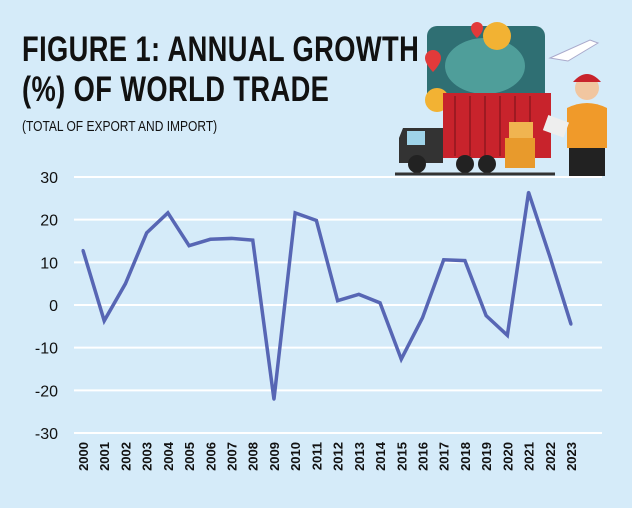 The height and width of the screenshot is (508, 632). Describe the element at coordinates (574, 50) in the screenshot. I see `airplane-icon` at that location.